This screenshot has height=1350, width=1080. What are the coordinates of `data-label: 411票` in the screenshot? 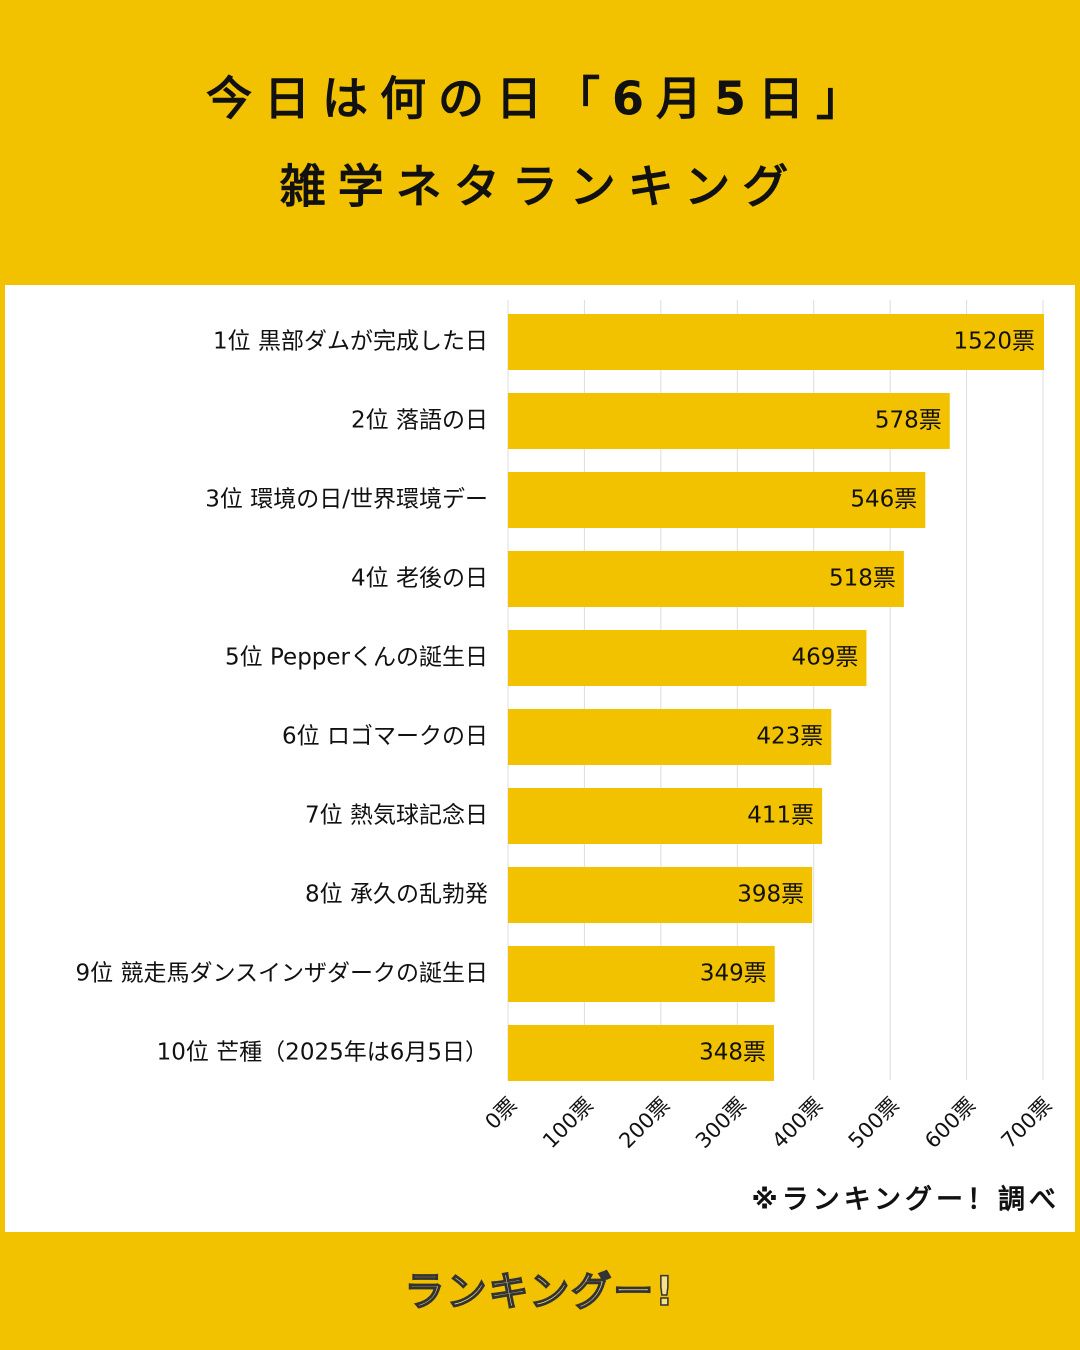 It's located at (780, 816).